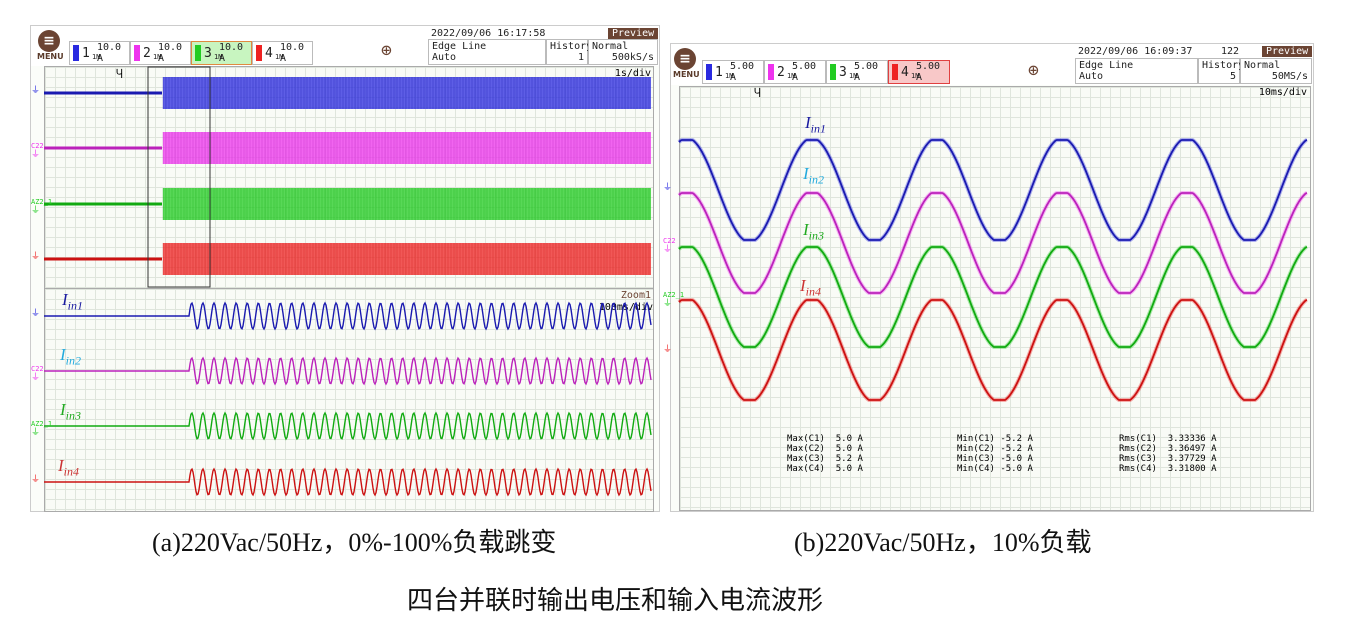 This screenshot has height=633, width=1351. What do you see at coordinates (1232, 76) in the screenshot?
I see `history-value: 5` at bounding box center [1232, 76].